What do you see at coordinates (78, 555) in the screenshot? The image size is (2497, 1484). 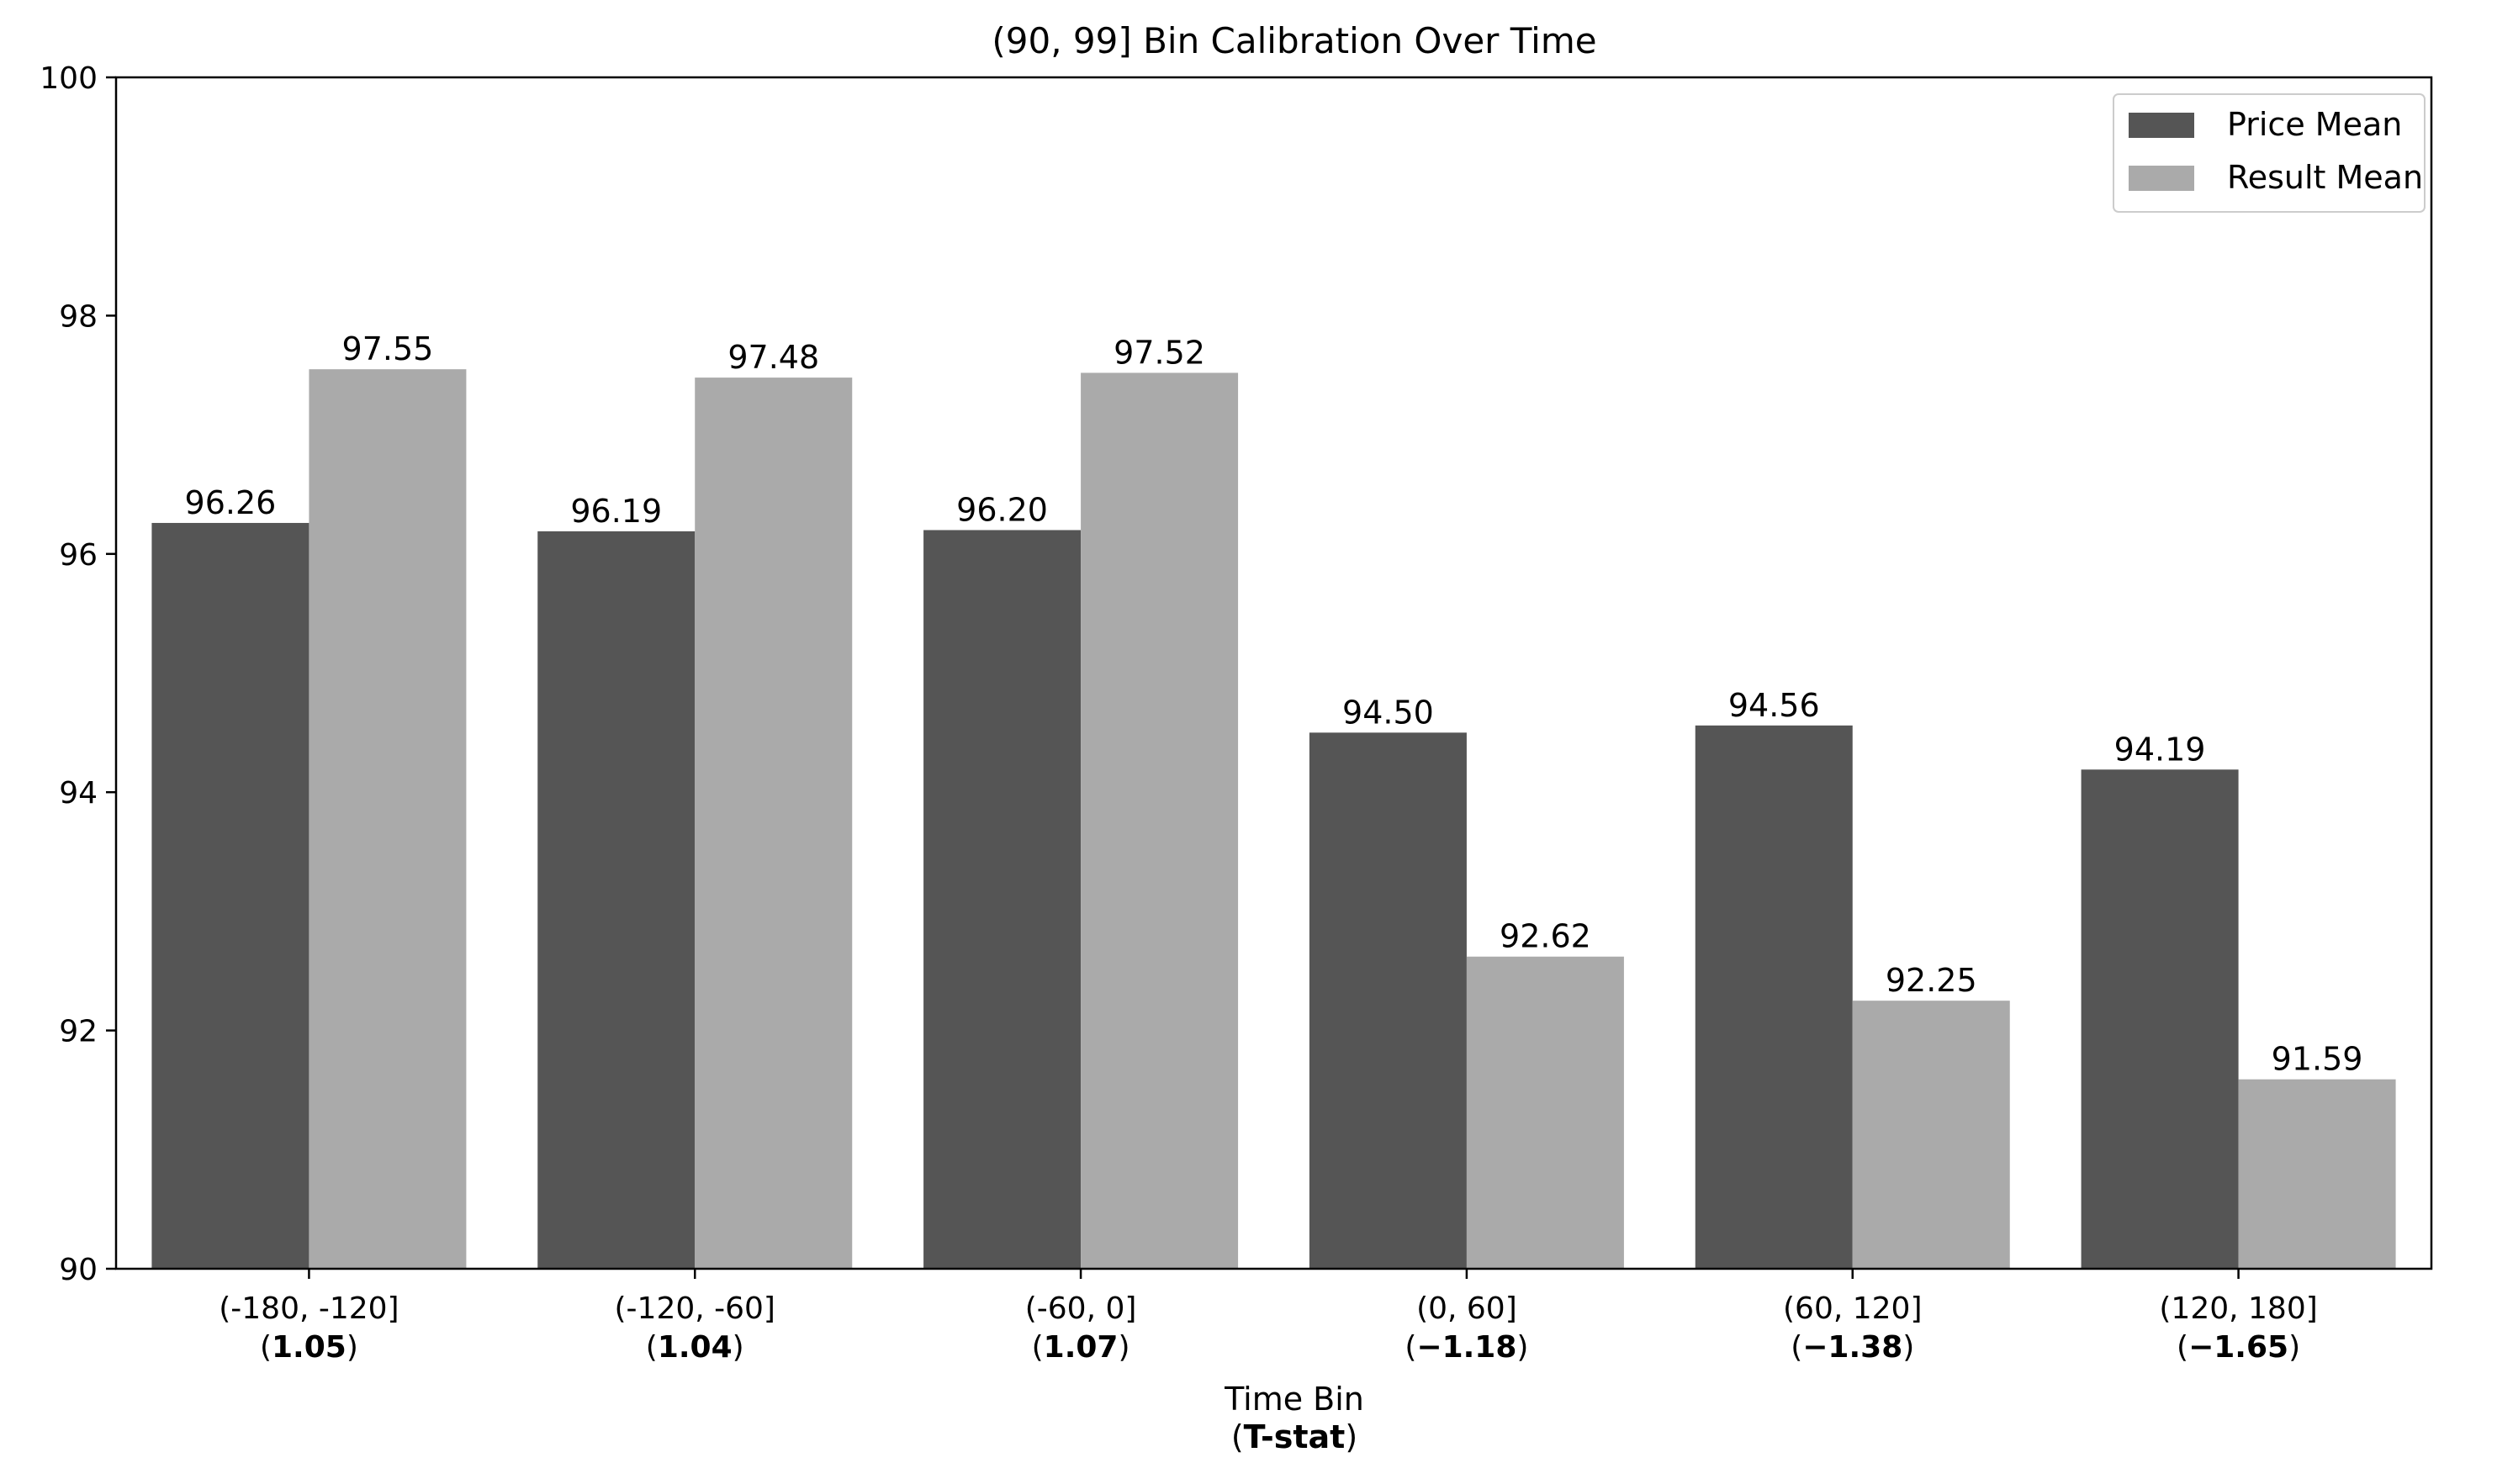 I see `y-tick-label: 96` at bounding box center [78, 555].